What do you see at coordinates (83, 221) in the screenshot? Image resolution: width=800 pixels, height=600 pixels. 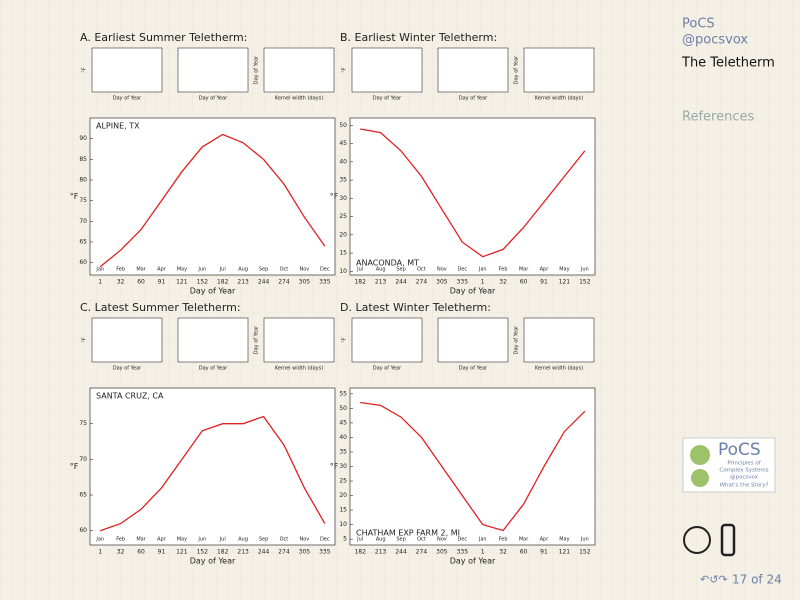 I see `y-tick-label: 70` at bounding box center [83, 221].